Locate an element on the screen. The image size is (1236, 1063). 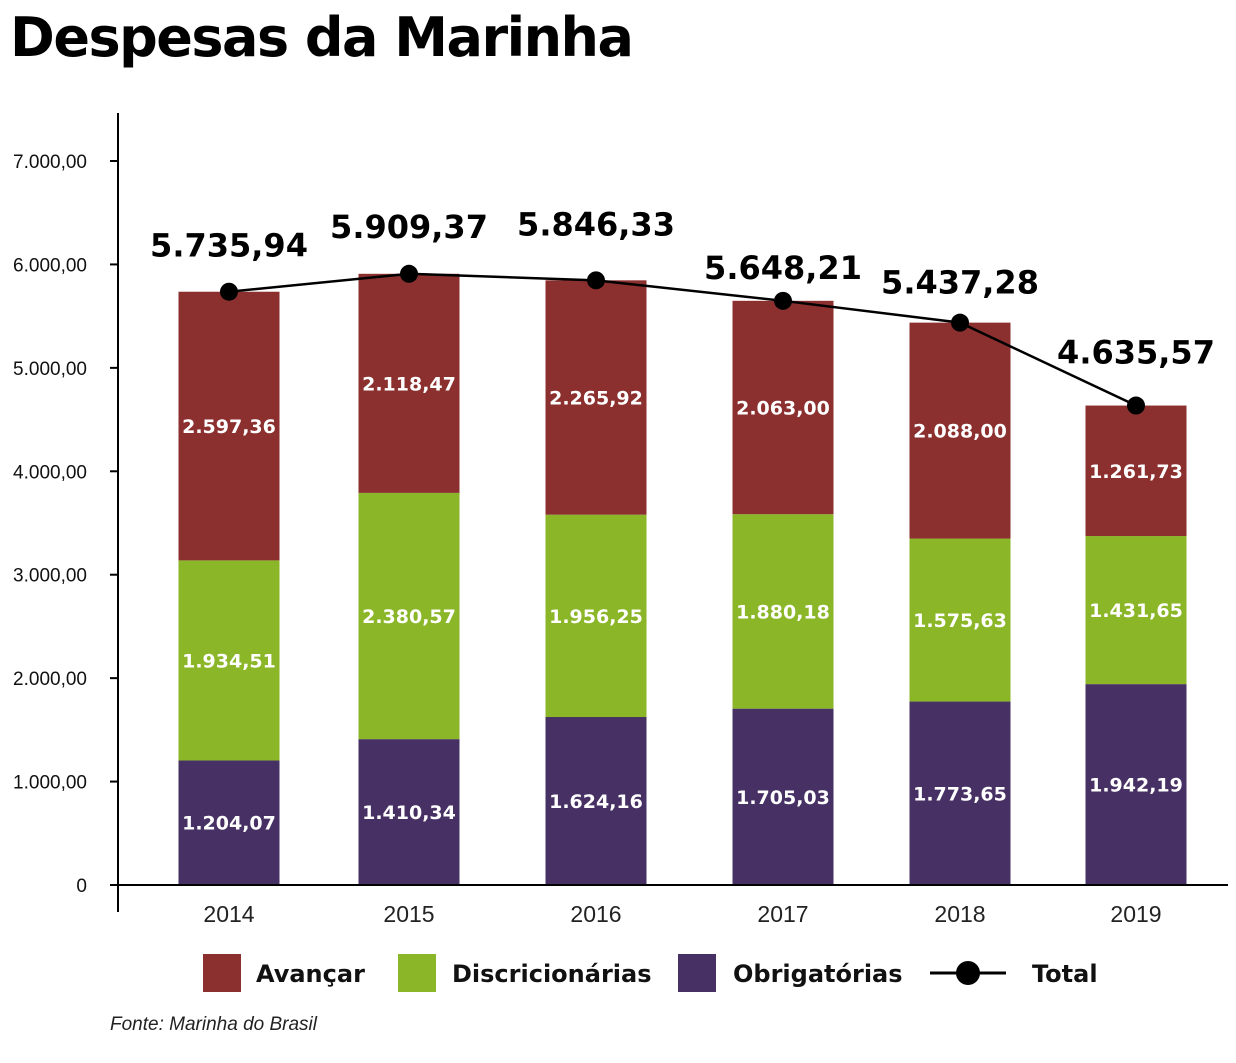
bar-obrigatórias-2019 is located at coordinates (1136, 784).